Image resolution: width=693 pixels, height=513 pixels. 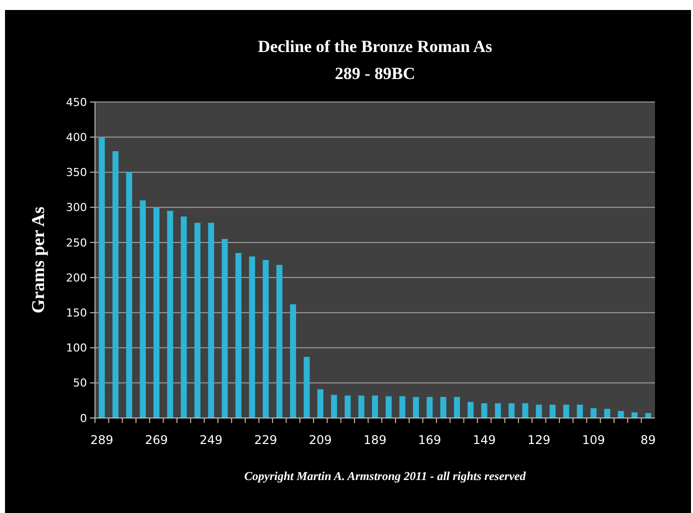 I want to click on y-tick-label: 200, so click(x=76, y=277).